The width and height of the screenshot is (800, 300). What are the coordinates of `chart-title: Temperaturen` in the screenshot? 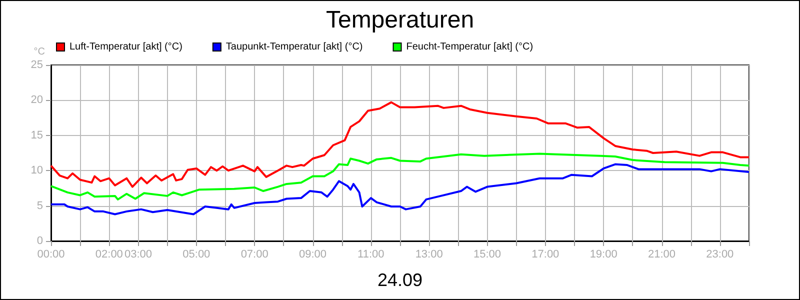 It's located at (400, 20).